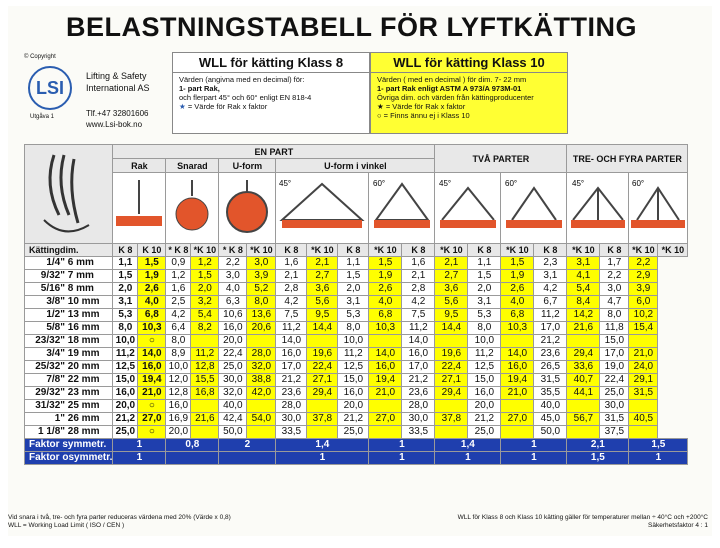 The width and height of the screenshot is (720, 548). I want to click on group-en-part: EN PART, so click(274, 151).